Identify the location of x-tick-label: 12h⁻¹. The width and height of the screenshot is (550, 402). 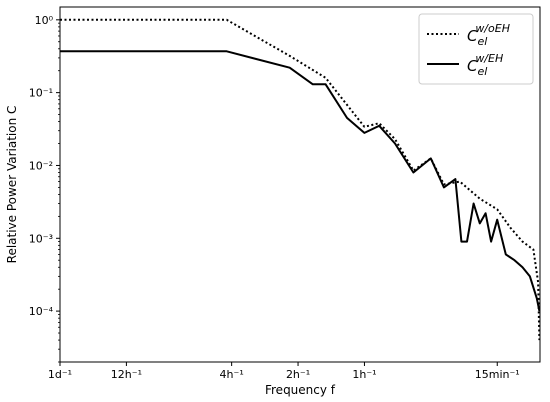
(126, 374).